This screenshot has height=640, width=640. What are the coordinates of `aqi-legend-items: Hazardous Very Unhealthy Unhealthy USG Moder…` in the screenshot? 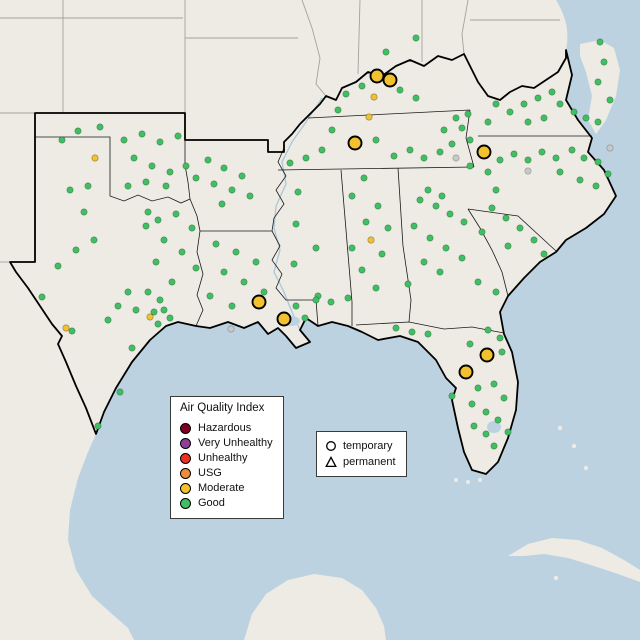 It's located at (226, 466).